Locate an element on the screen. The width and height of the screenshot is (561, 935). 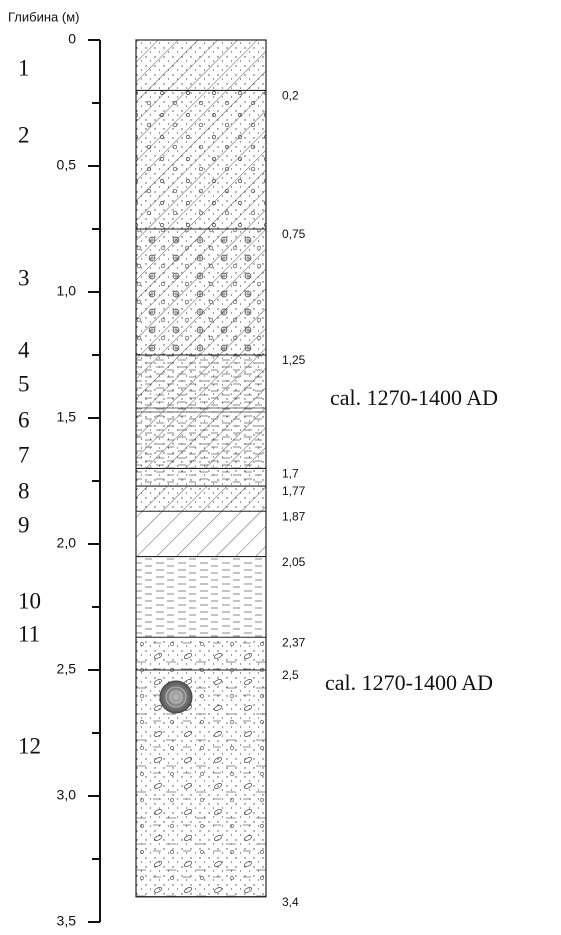
depth-label: 1,25 is located at coordinates (294, 360).